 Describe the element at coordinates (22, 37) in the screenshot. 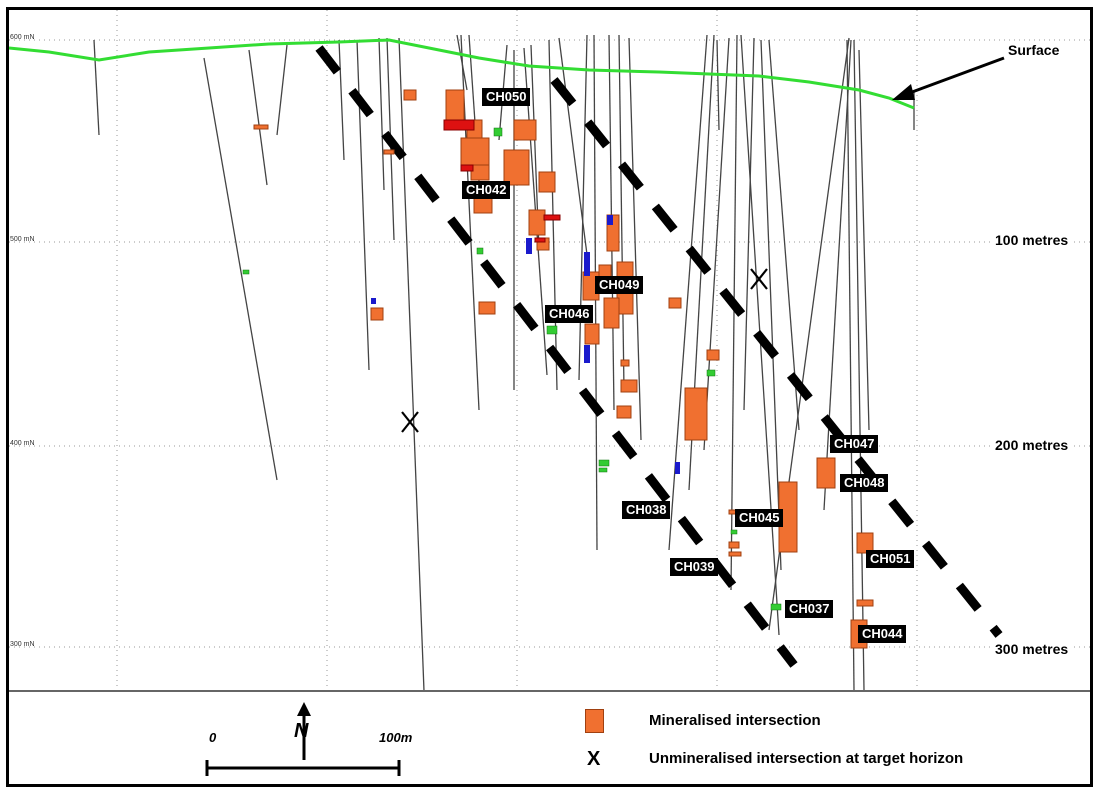

I see `grid-label-600: 600 mN` at that location.